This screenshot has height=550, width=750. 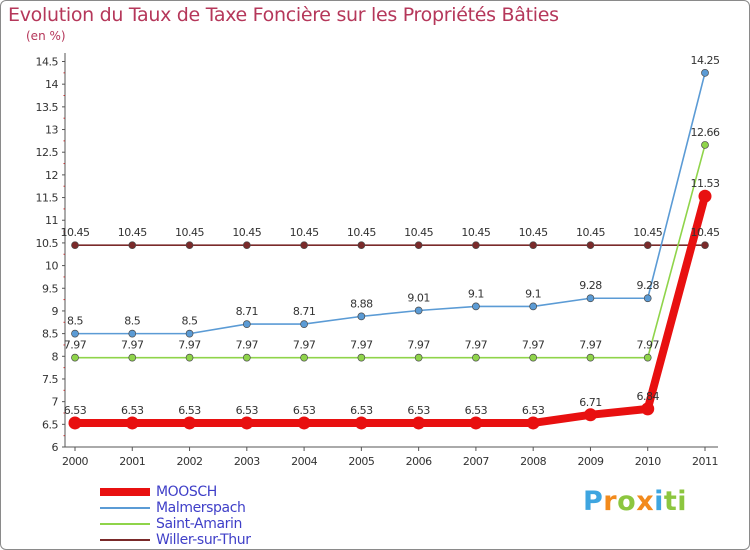 What do you see at coordinates (201, 508) in the screenshot?
I see `legend-label: Malmerspach` at bounding box center [201, 508].